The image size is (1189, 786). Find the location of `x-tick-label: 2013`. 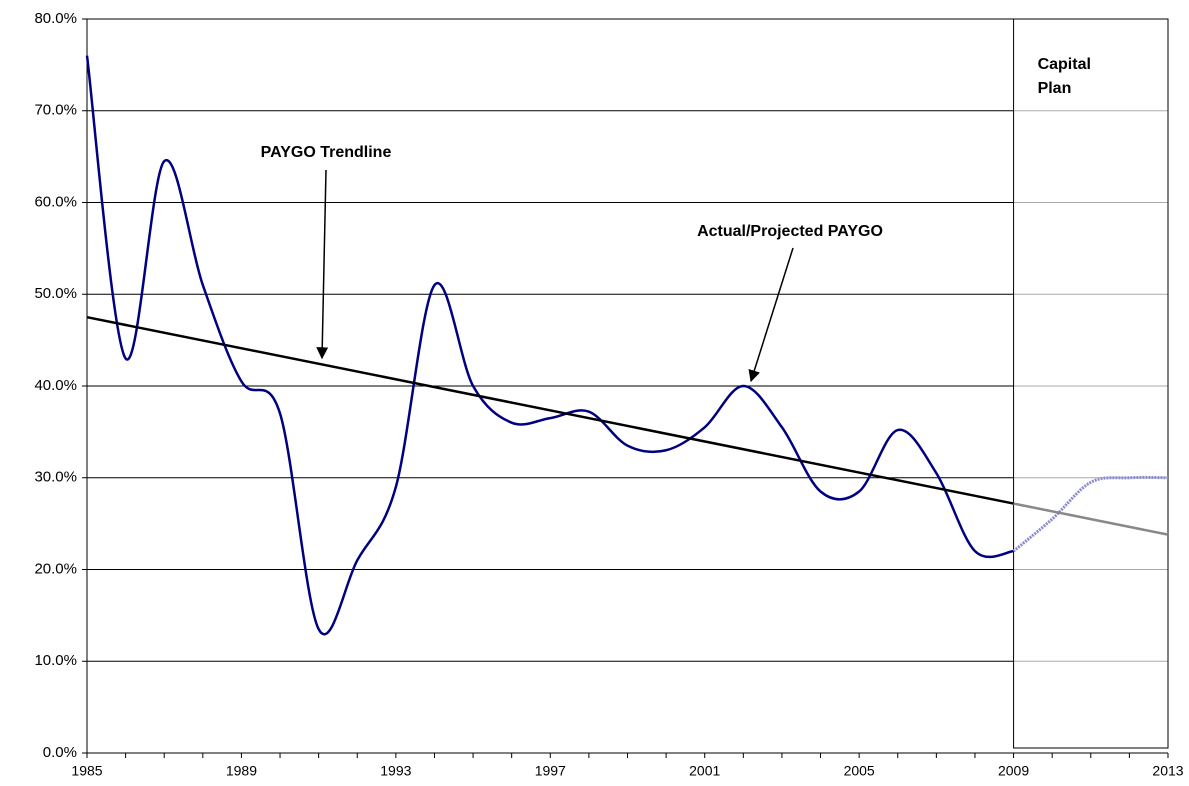

x-tick-label: 2013 is located at coordinates (1167, 771).